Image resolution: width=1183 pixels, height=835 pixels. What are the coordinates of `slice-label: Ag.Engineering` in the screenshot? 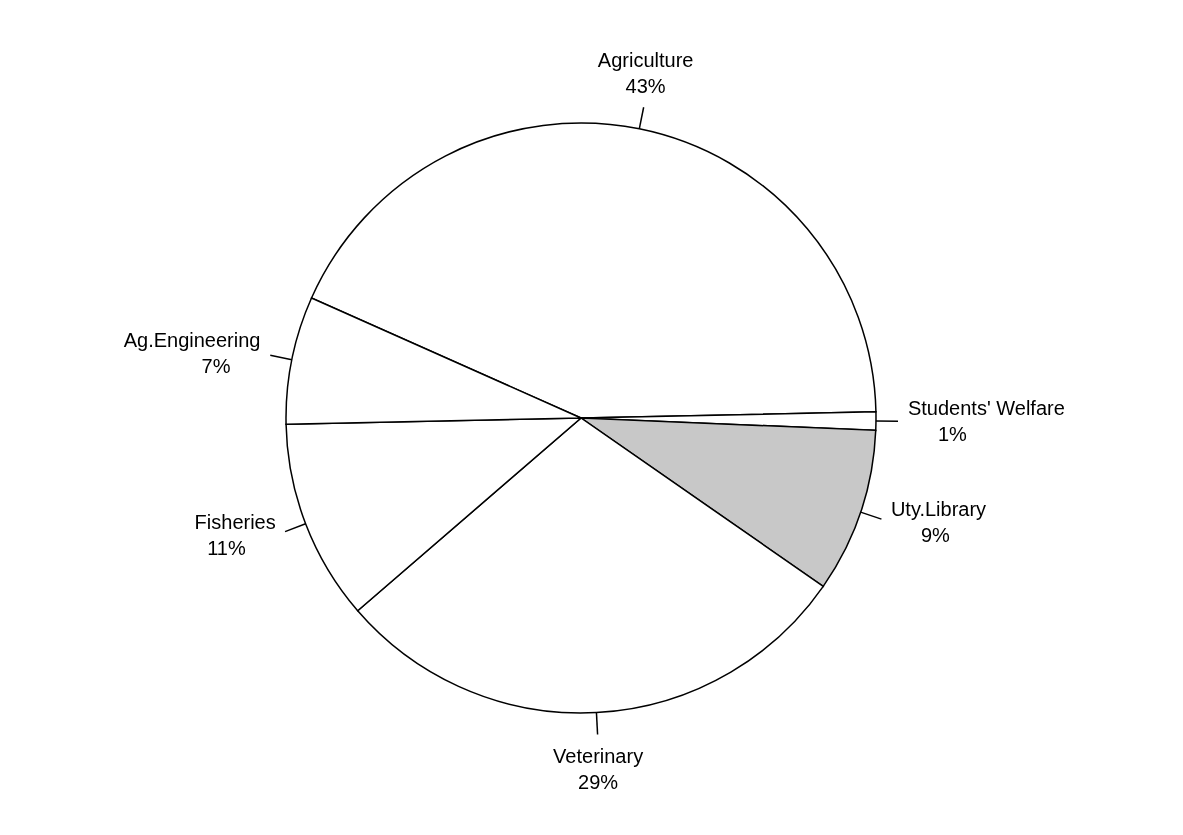 It's located at (192, 340).